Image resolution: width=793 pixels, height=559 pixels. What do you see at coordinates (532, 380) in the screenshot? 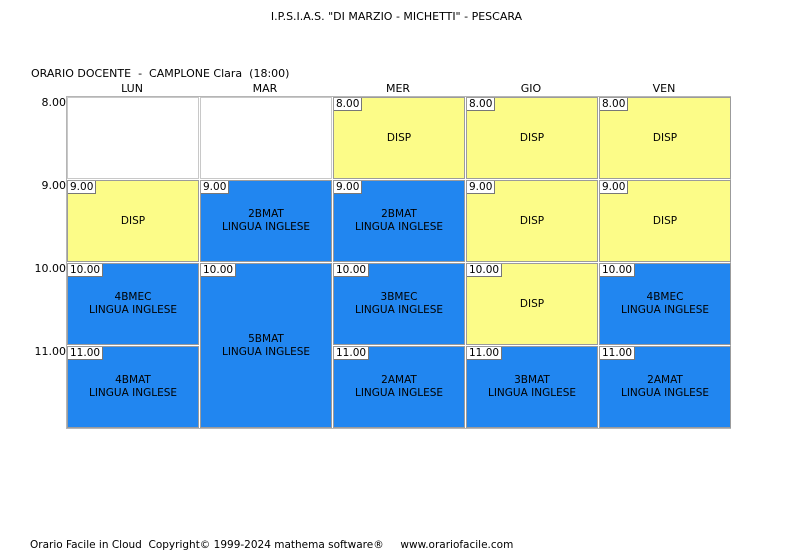
I see `cell-class-label: 3BMAT` at bounding box center [532, 380].